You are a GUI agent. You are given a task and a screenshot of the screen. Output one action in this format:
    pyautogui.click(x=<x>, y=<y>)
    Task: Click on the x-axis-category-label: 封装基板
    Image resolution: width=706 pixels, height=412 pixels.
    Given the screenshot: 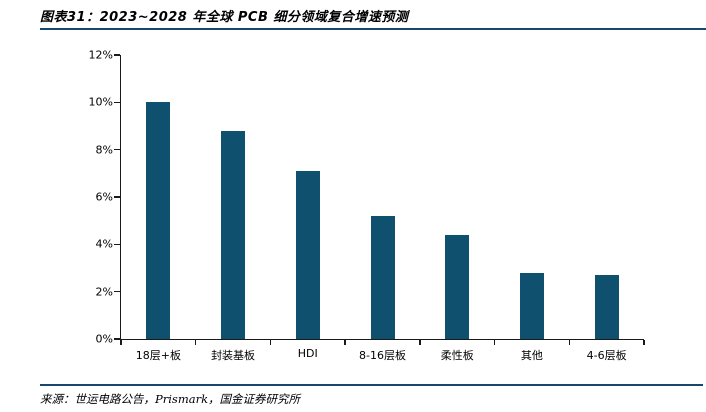 What is the action you would take?
    pyautogui.click(x=233, y=355)
    